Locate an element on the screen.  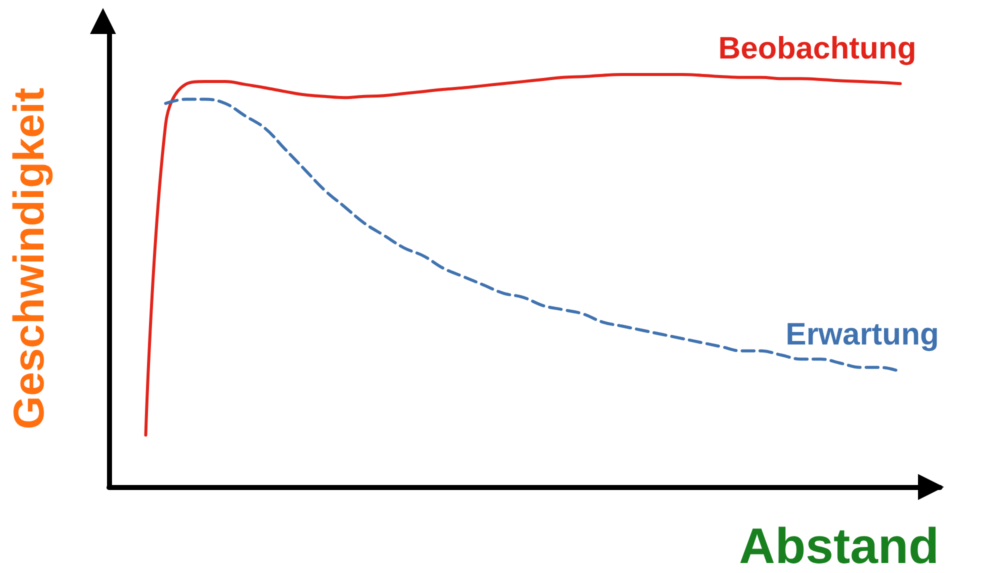
x-axis-title: Abstand is located at coordinates (839, 545).